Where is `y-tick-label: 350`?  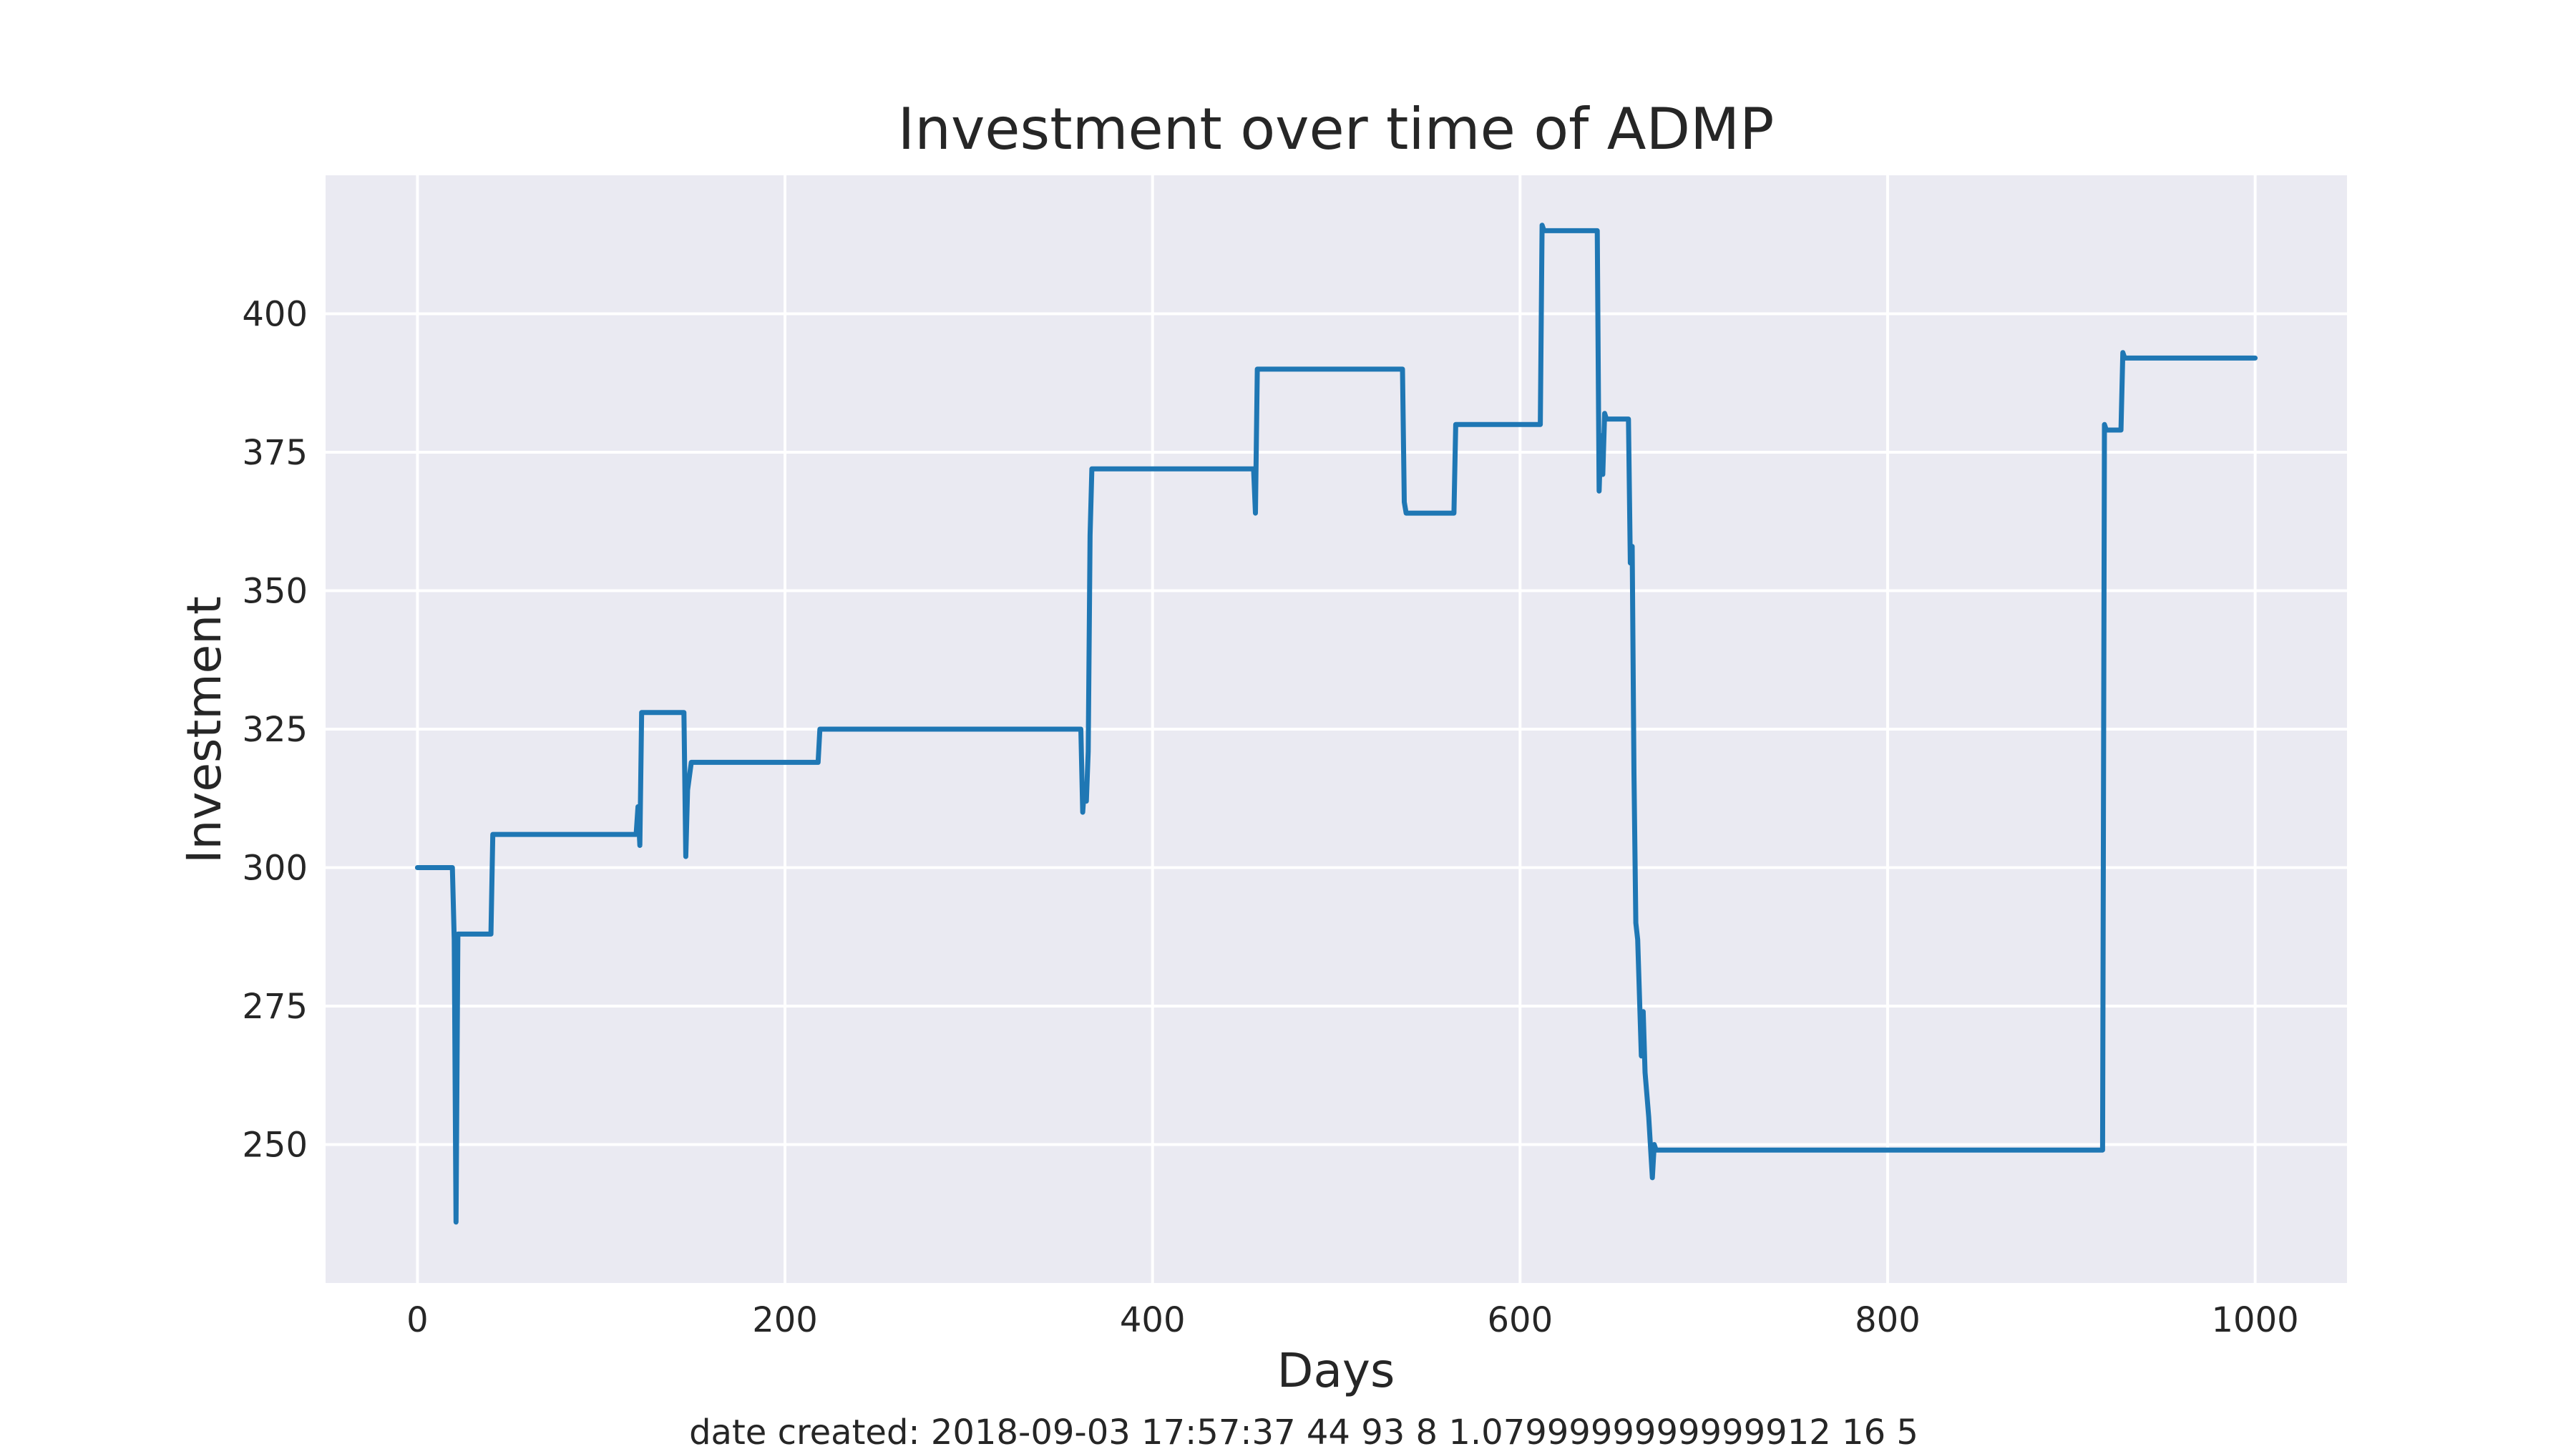 y-tick-label: 350 is located at coordinates (275, 592).